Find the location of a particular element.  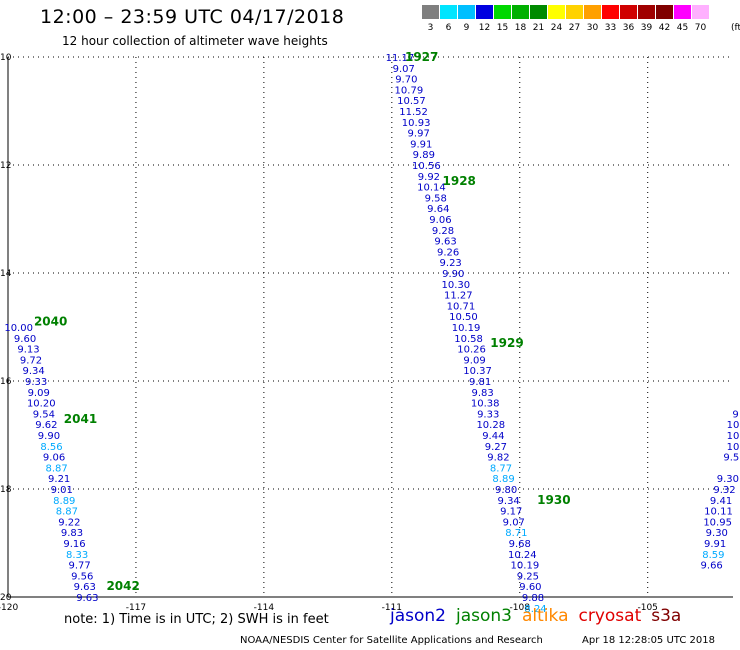

latitude-tick-label: 10 is located at coordinates (6, 58).